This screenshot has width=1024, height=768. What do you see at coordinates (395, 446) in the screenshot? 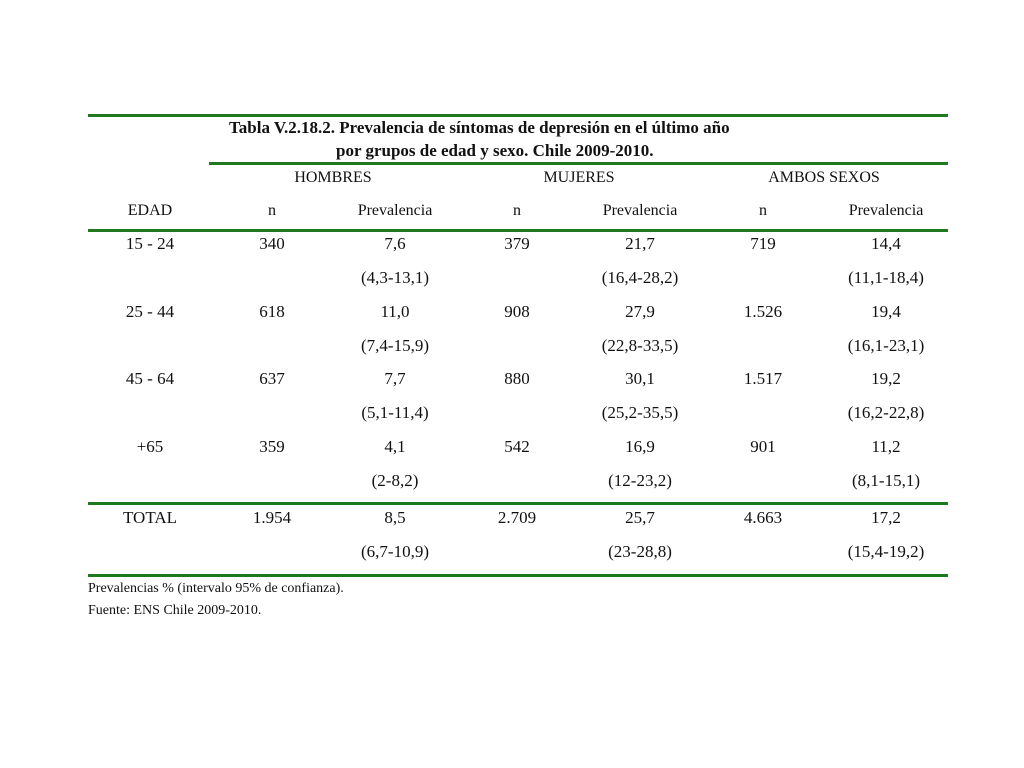
I see `row-65-h-prev: 4,1` at bounding box center [395, 446].